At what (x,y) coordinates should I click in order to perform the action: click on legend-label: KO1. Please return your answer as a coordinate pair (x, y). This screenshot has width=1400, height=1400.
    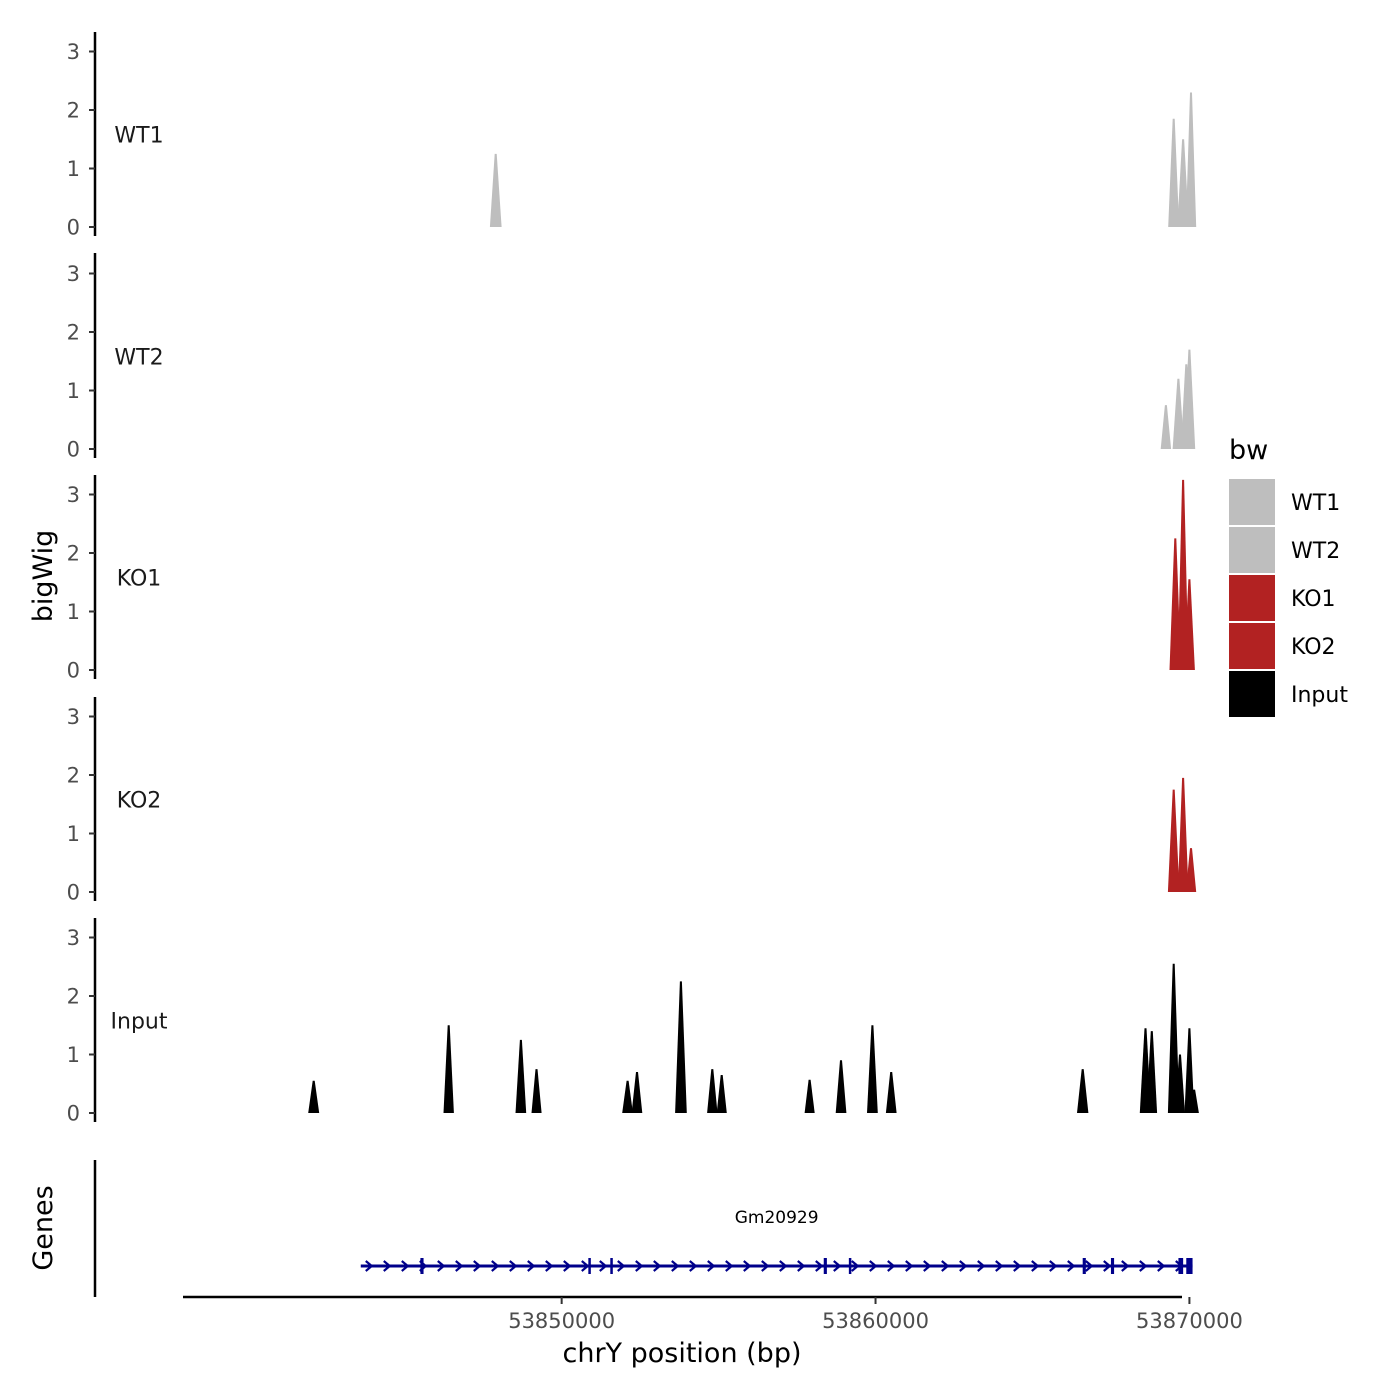
    Looking at the image, I should click on (1313, 599).